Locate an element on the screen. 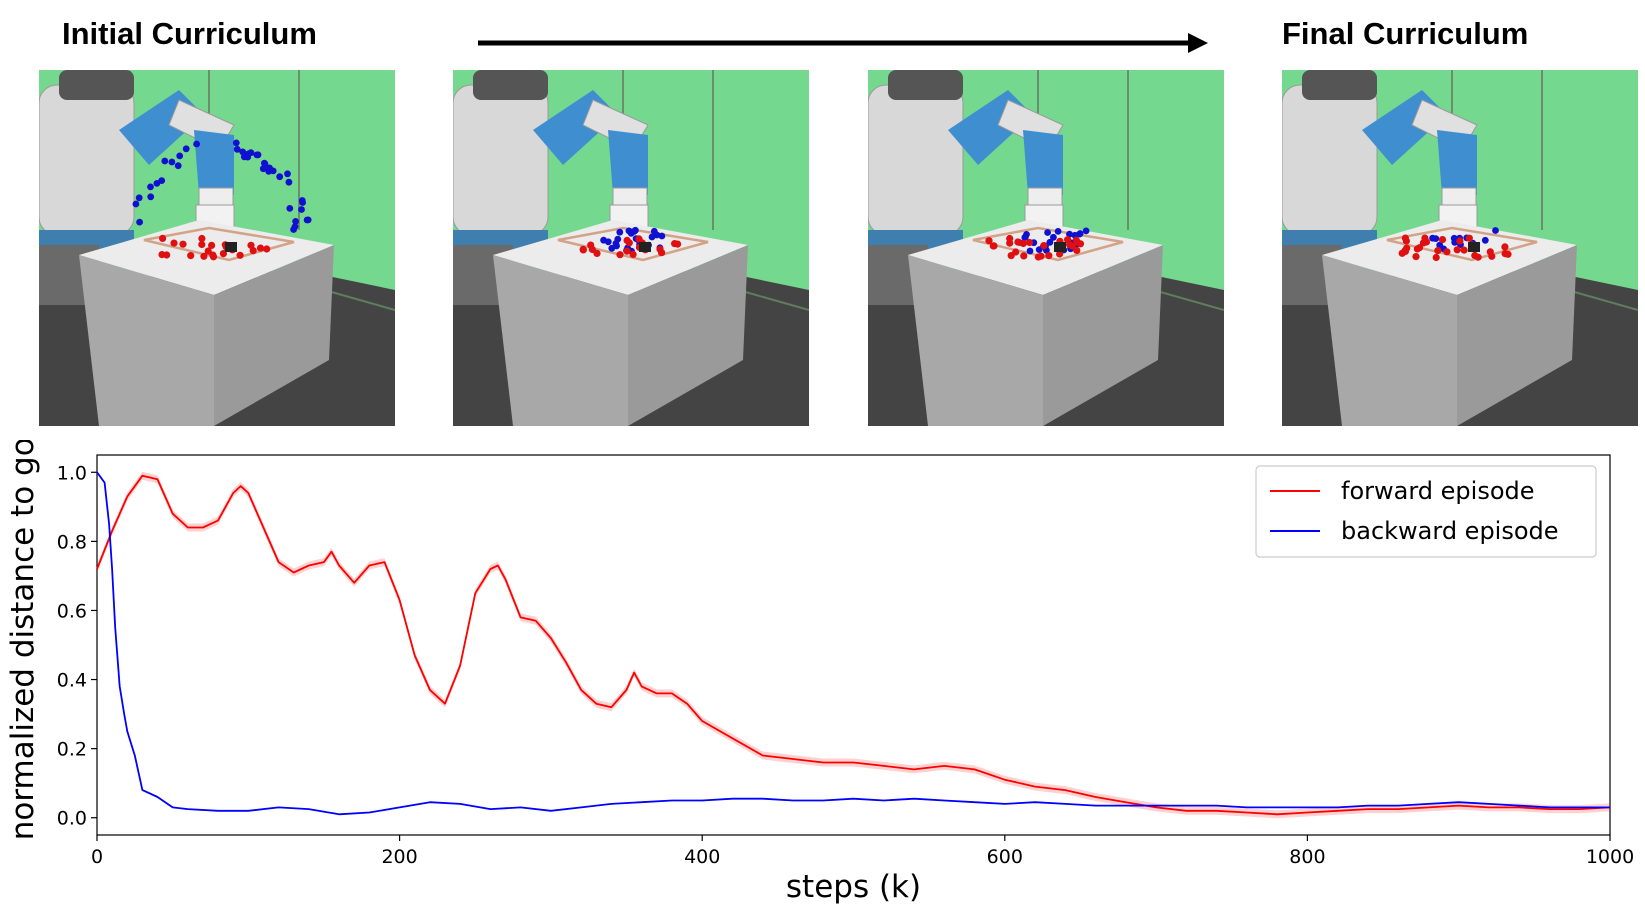  x-tick-label: 1000 is located at coordinates (1610, 857).